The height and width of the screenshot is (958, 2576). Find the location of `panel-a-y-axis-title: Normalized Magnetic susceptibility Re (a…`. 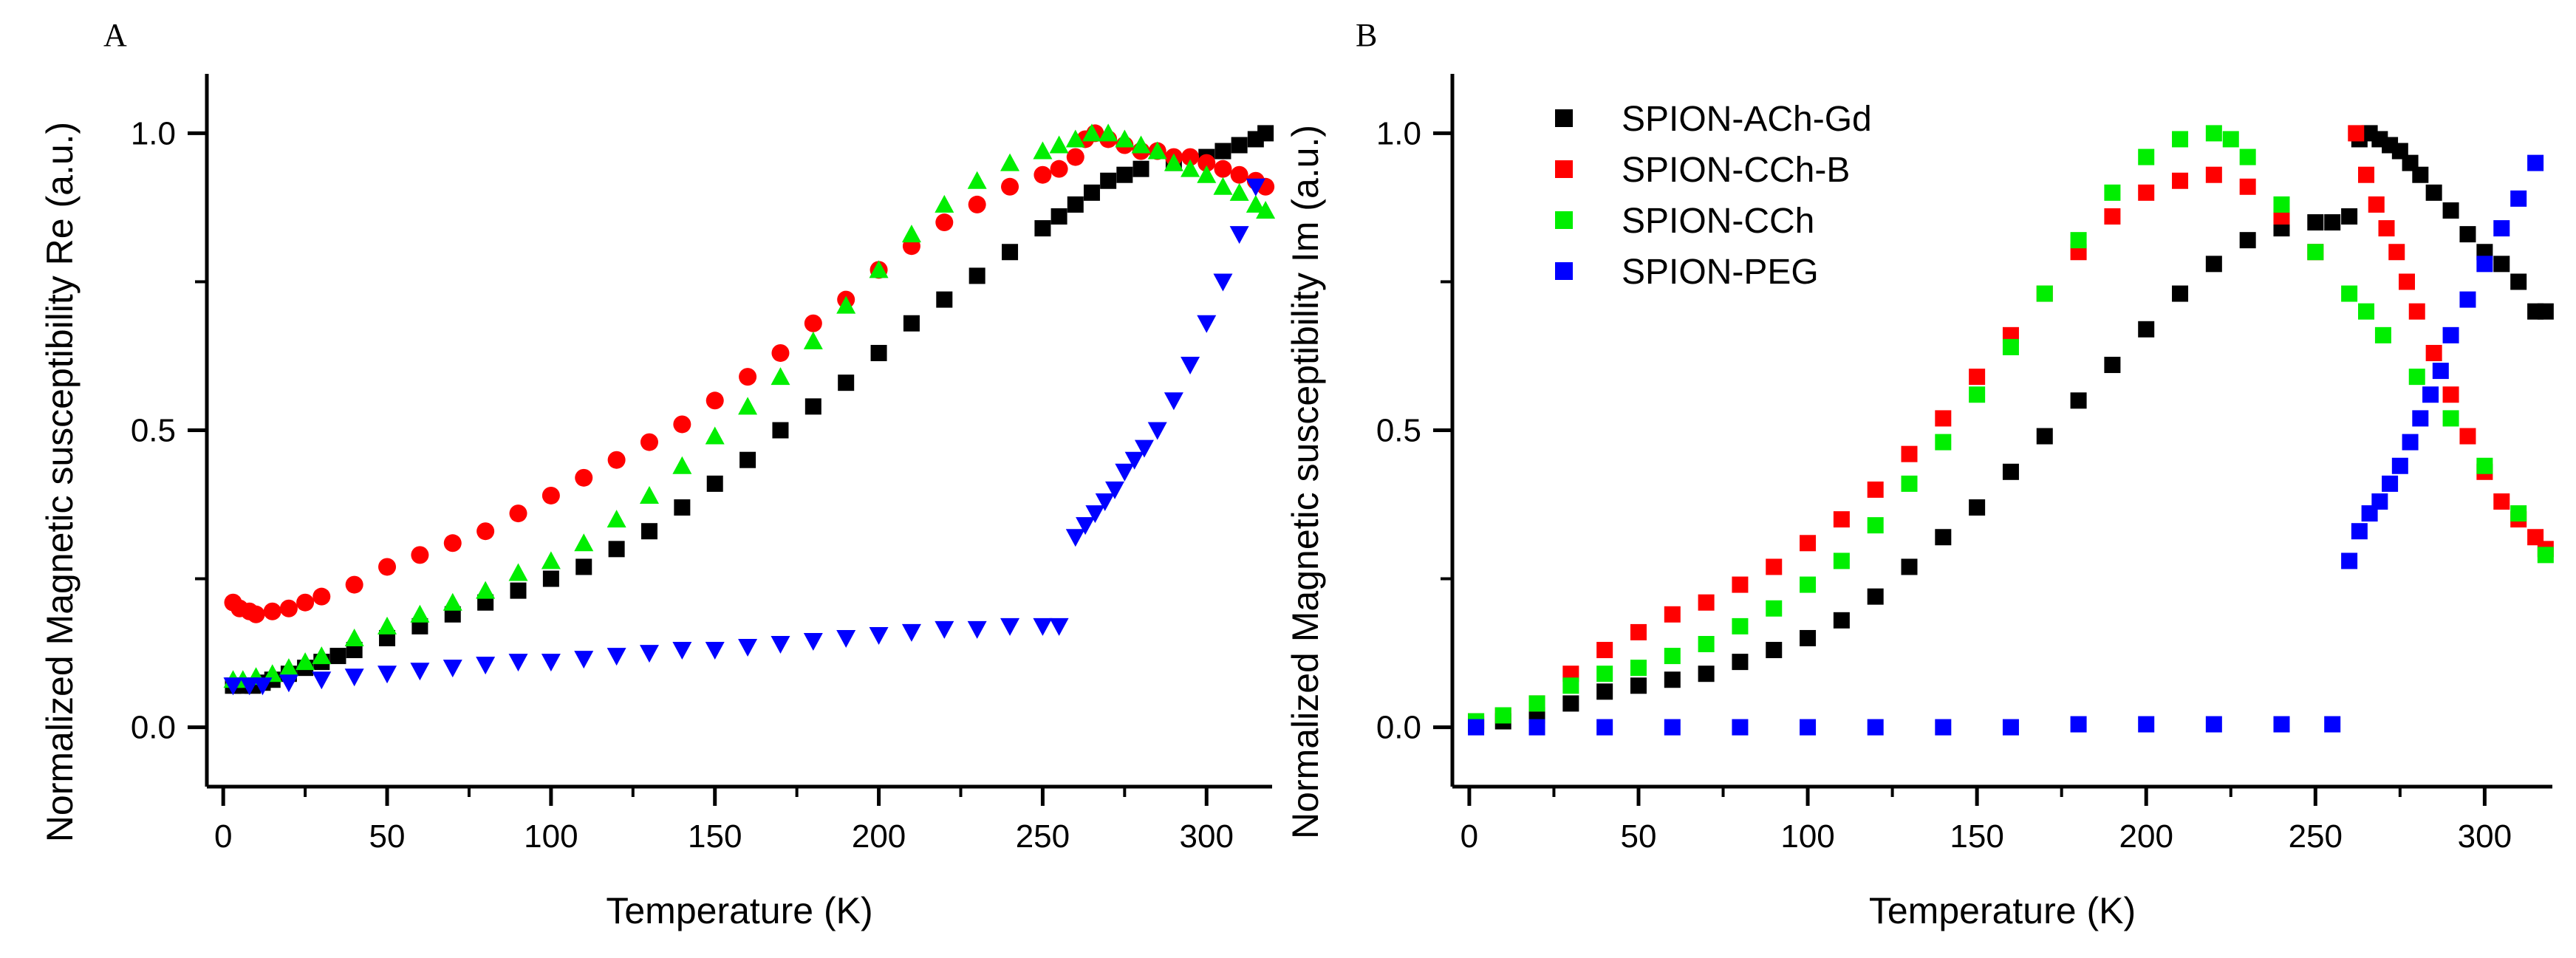

panel-a-y-axis-title: Normalized Magnetic susceptibility Re (a… is located at coordinates (60, 482).